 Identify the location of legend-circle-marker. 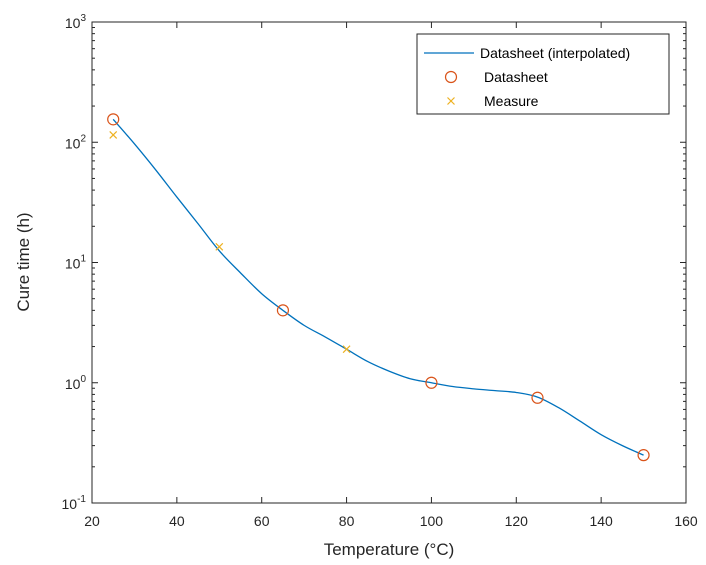
(451, 77).